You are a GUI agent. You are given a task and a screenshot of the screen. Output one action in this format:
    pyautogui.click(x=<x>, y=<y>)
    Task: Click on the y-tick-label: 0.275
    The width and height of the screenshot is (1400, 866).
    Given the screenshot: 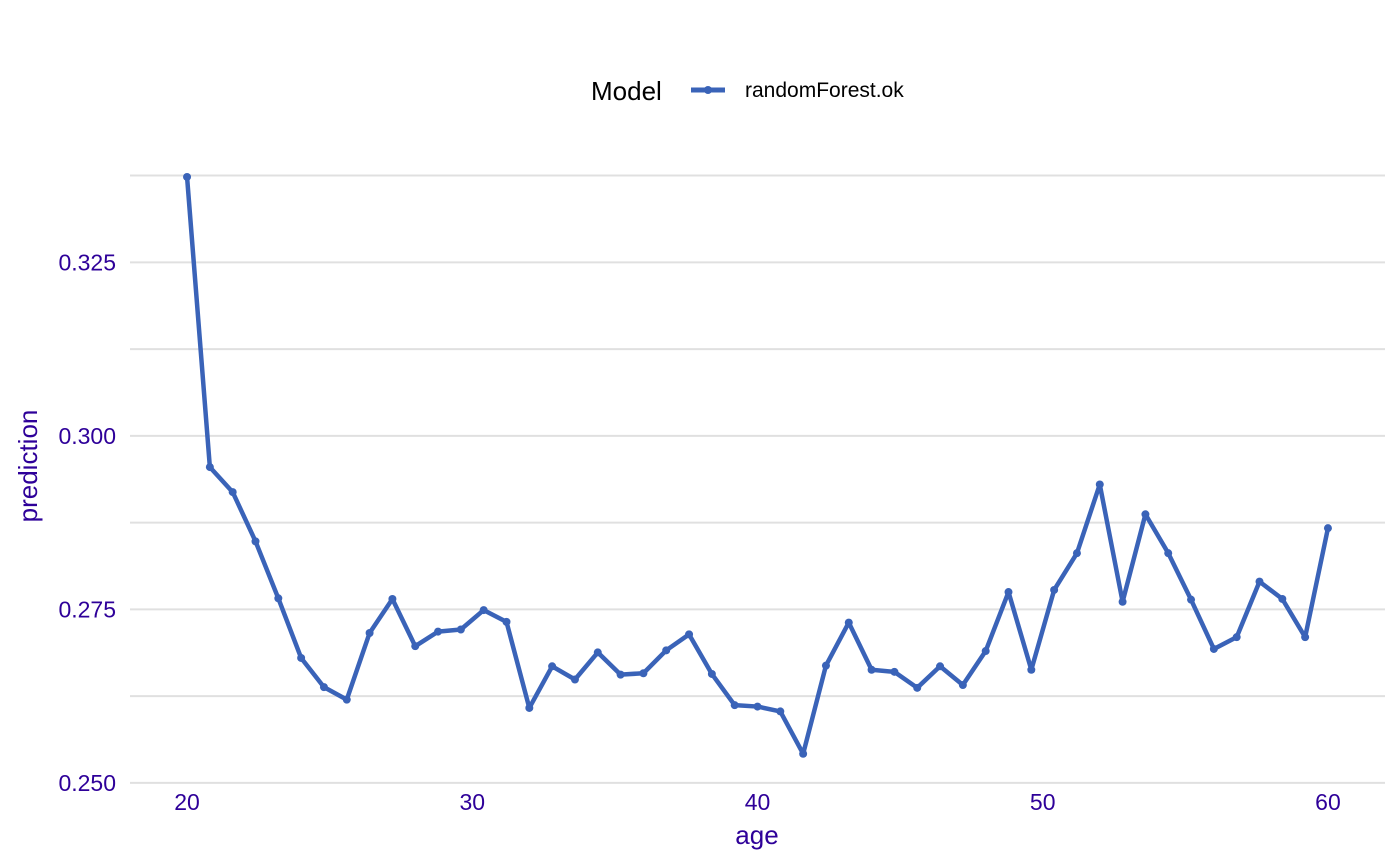 What is the action you would take?
    pyautogui.click(x=87, y=609)
    